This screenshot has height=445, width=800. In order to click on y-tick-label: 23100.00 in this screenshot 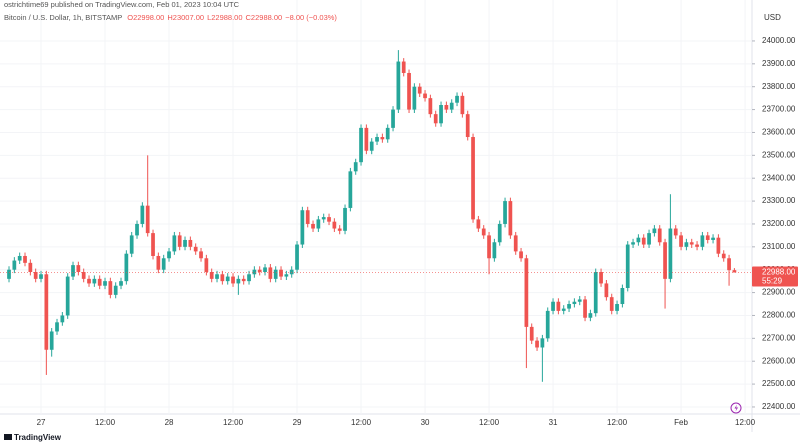, I will do `click(779, 246)`.